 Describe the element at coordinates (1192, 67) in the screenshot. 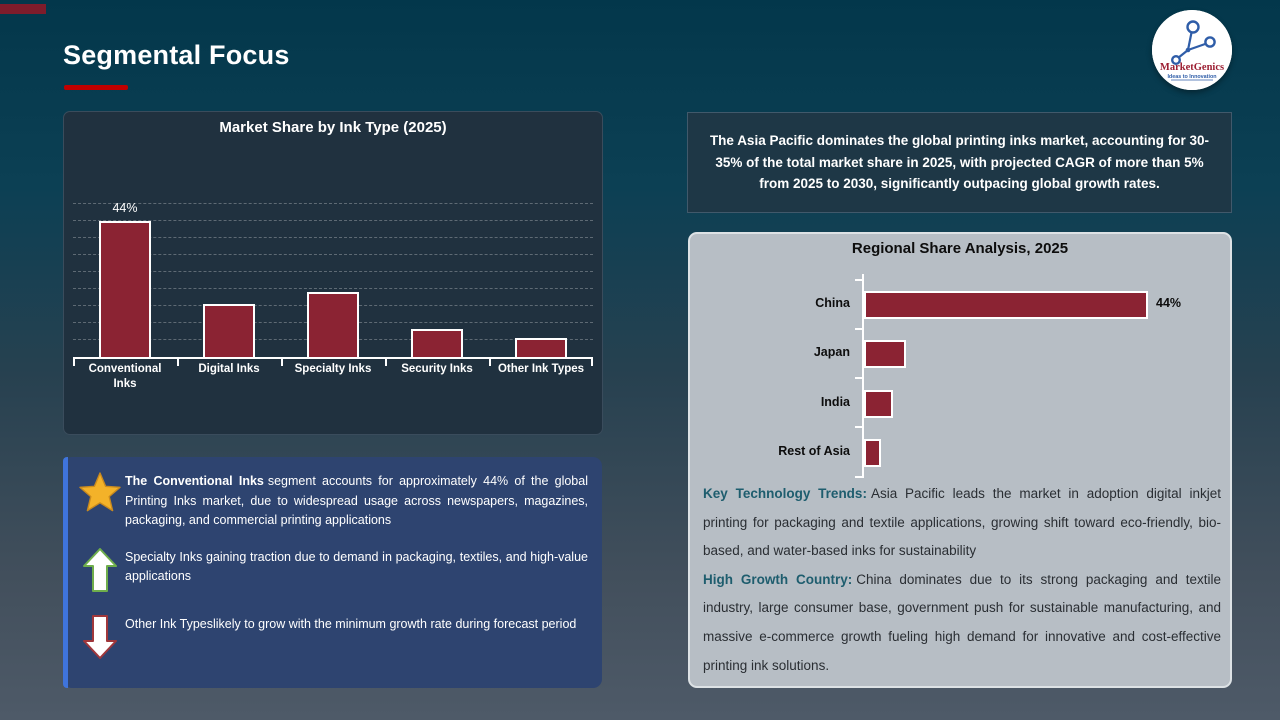

I see `logo-name: MarketGenics` at that location.